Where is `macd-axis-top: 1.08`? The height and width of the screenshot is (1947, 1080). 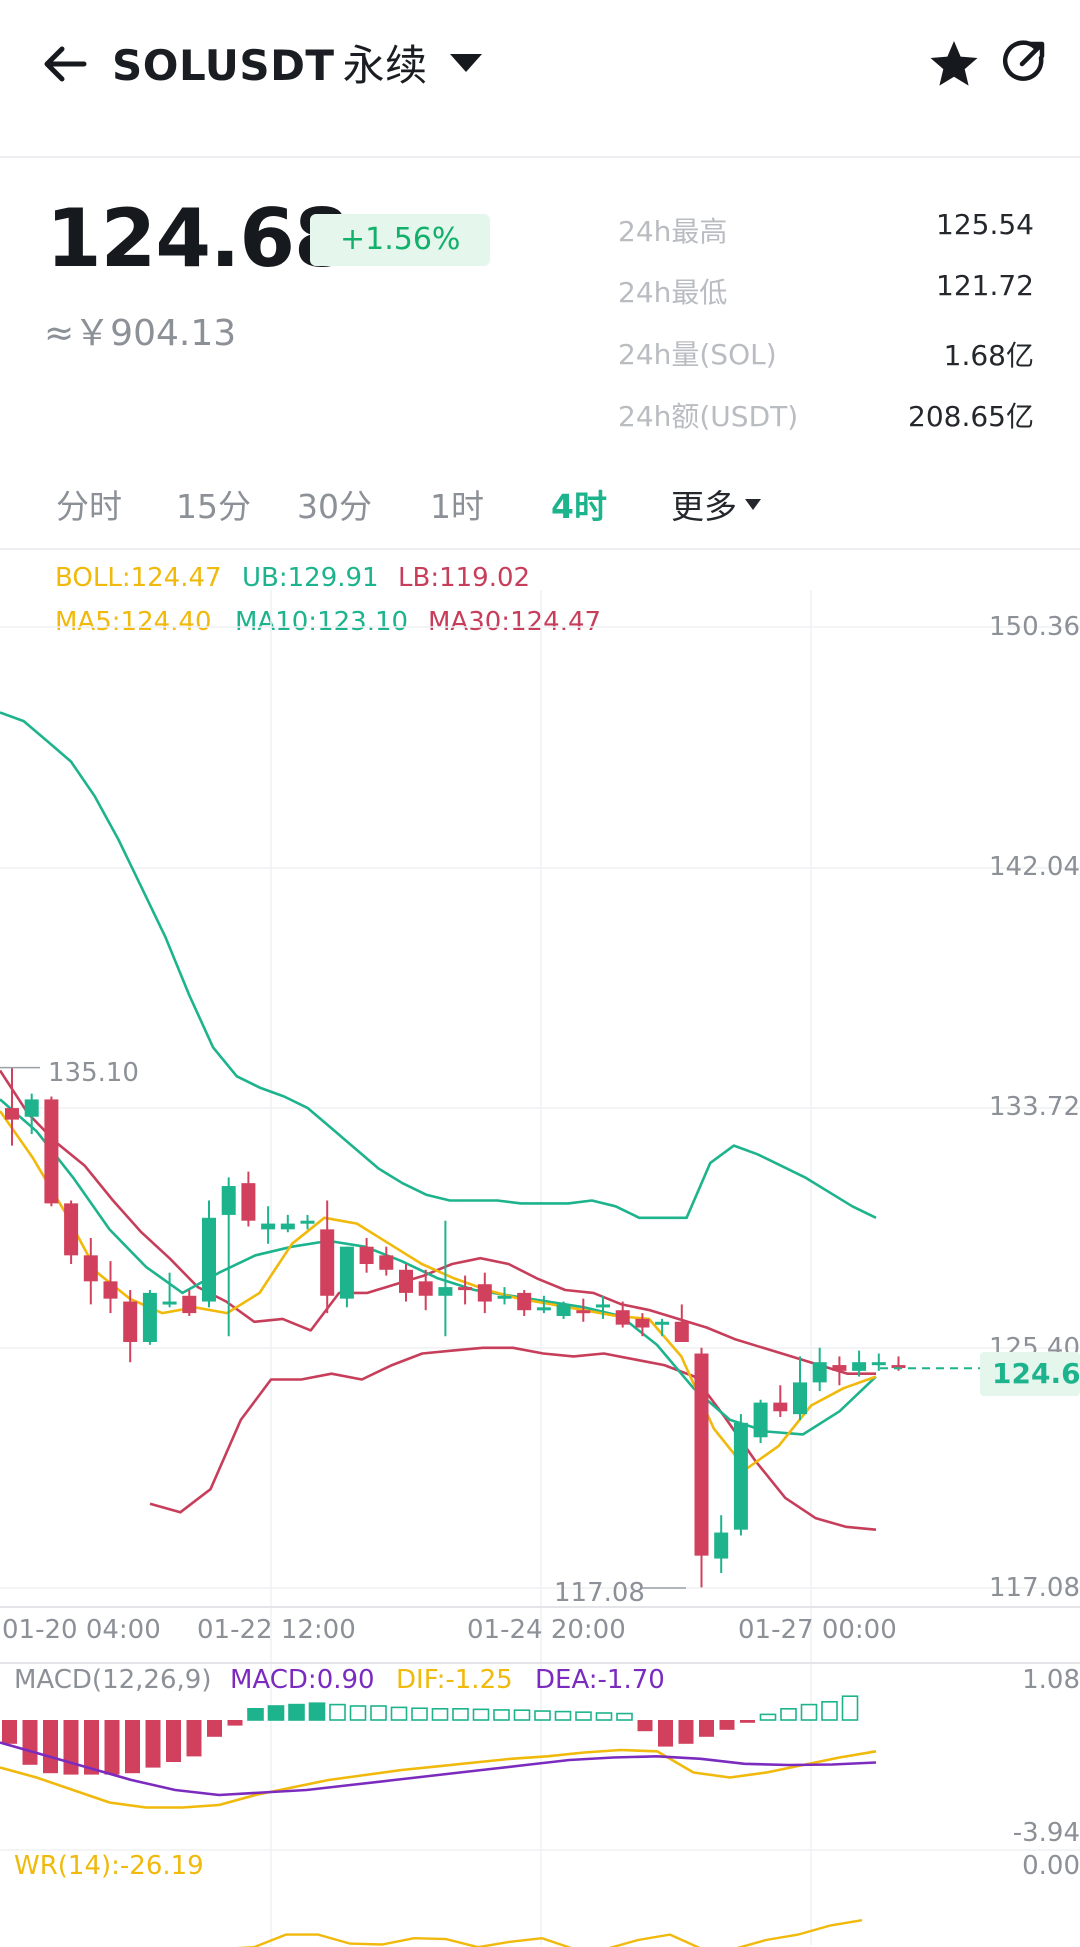
macd-axis-top: 1.08 is located at coordinates (1051, 1680).